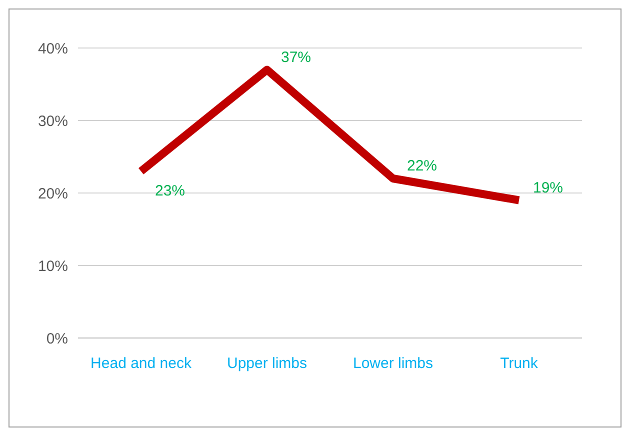 This screenshot has height=436, width=630. Describe the element at coordinates (393, 363) in the screenshot. I see `x-tick-label: Lower limbs` at that location.